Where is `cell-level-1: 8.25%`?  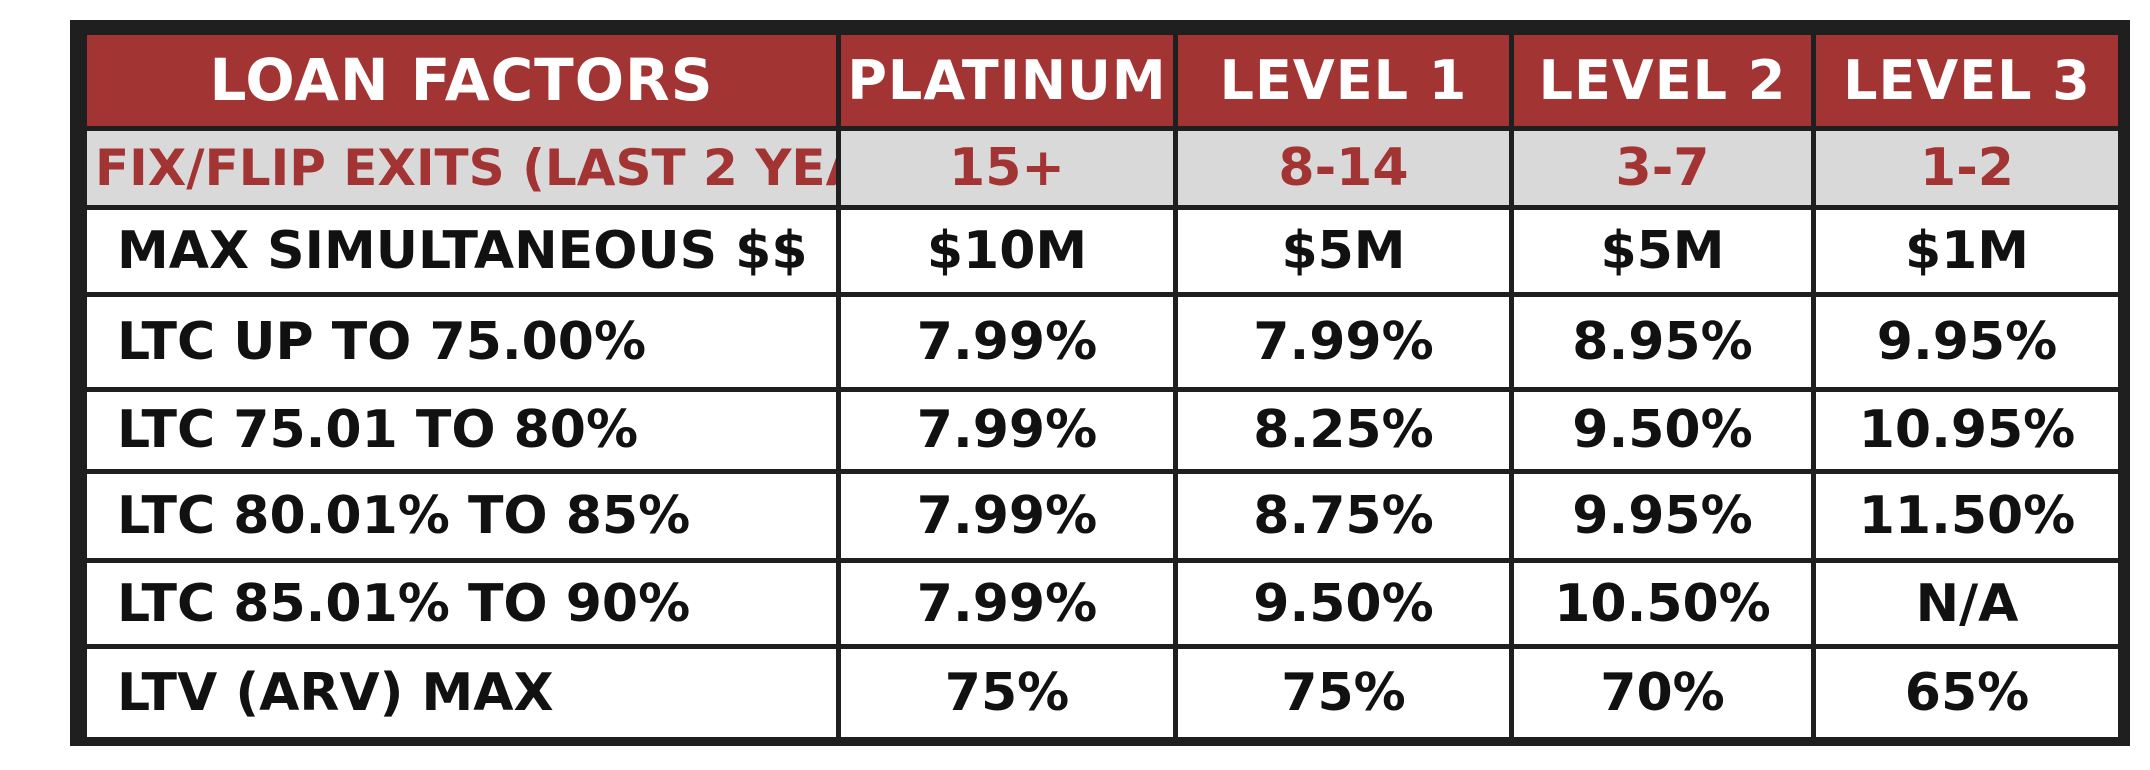
cell-level-1: 8.25% is located at coordinates (1343, 430).